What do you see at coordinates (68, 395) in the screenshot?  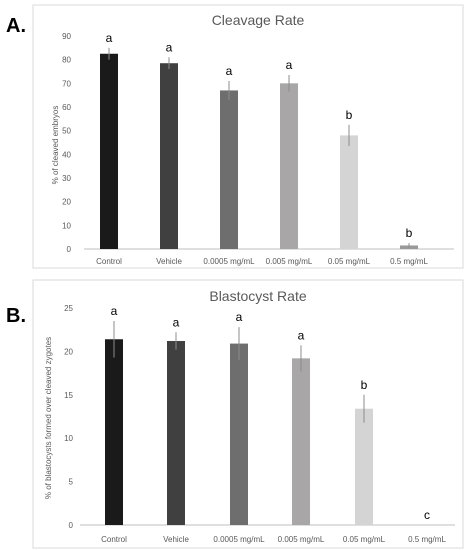 I see `y-tick-label: 15` at bounding box center [68, 395].